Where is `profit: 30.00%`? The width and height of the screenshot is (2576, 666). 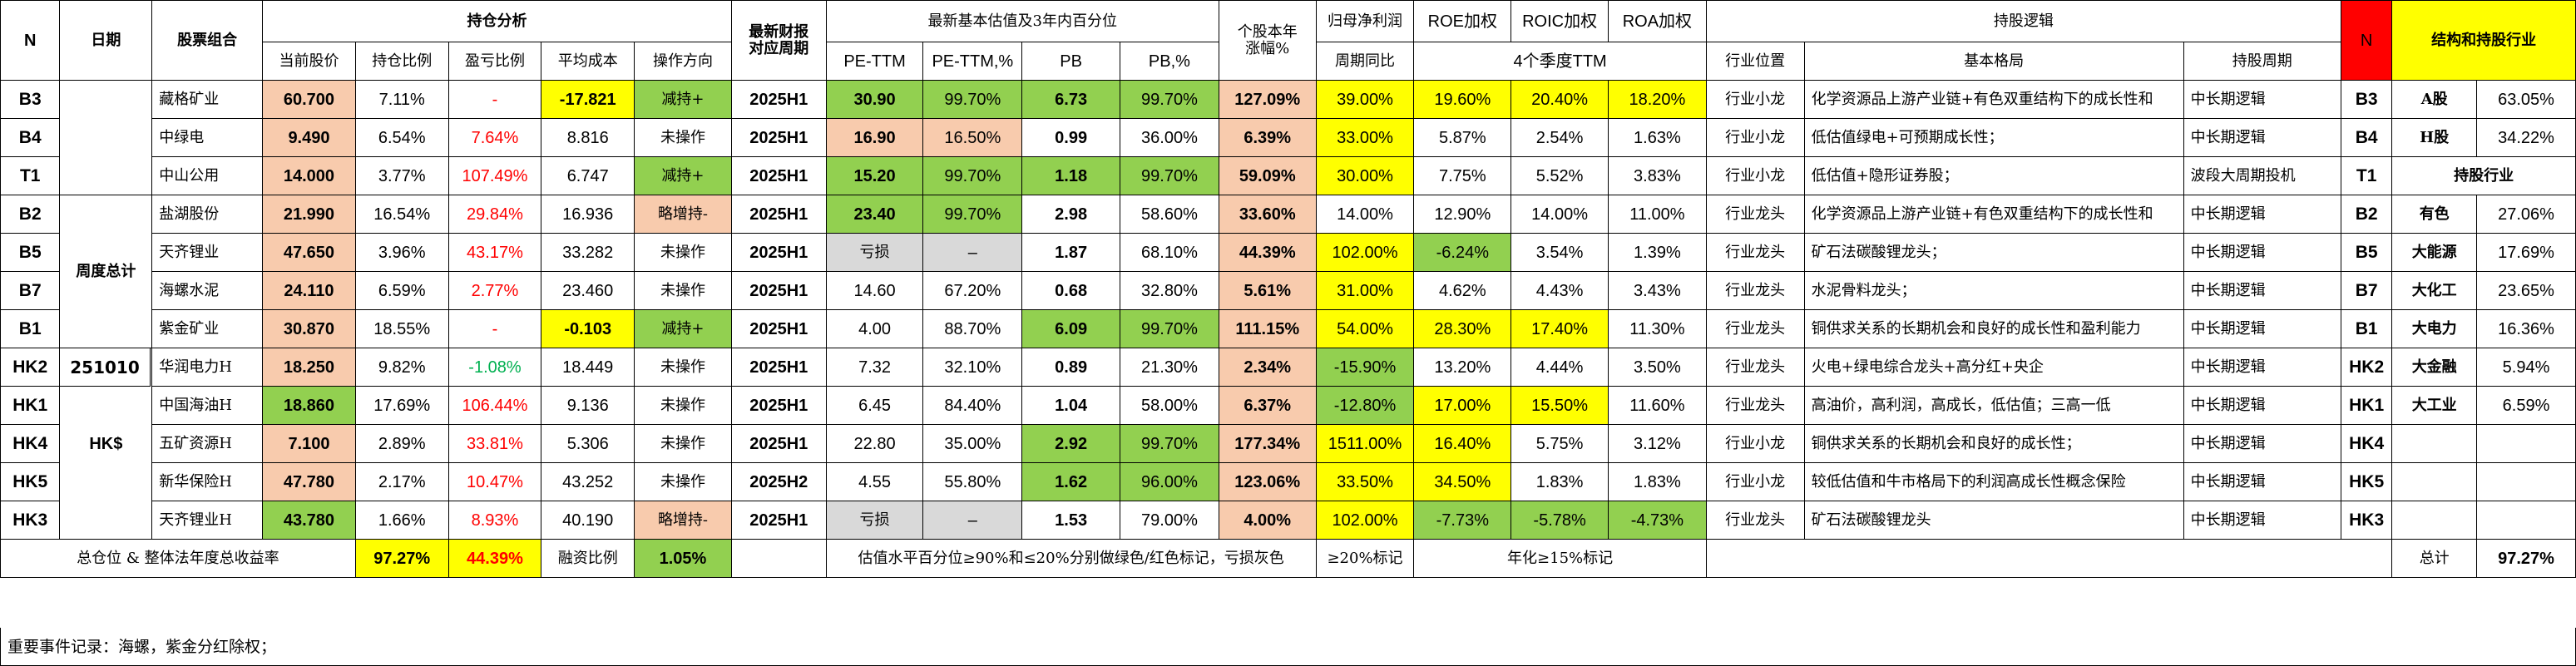
profit: 30.00% is located at coordinates (1365, 175).